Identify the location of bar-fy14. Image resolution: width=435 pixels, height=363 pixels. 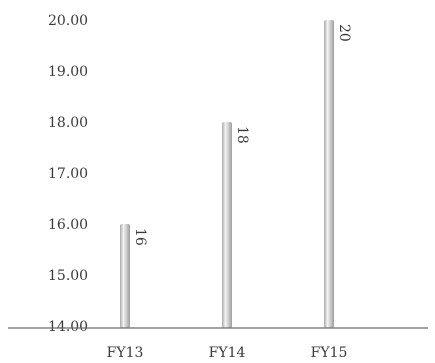
(227, 225).